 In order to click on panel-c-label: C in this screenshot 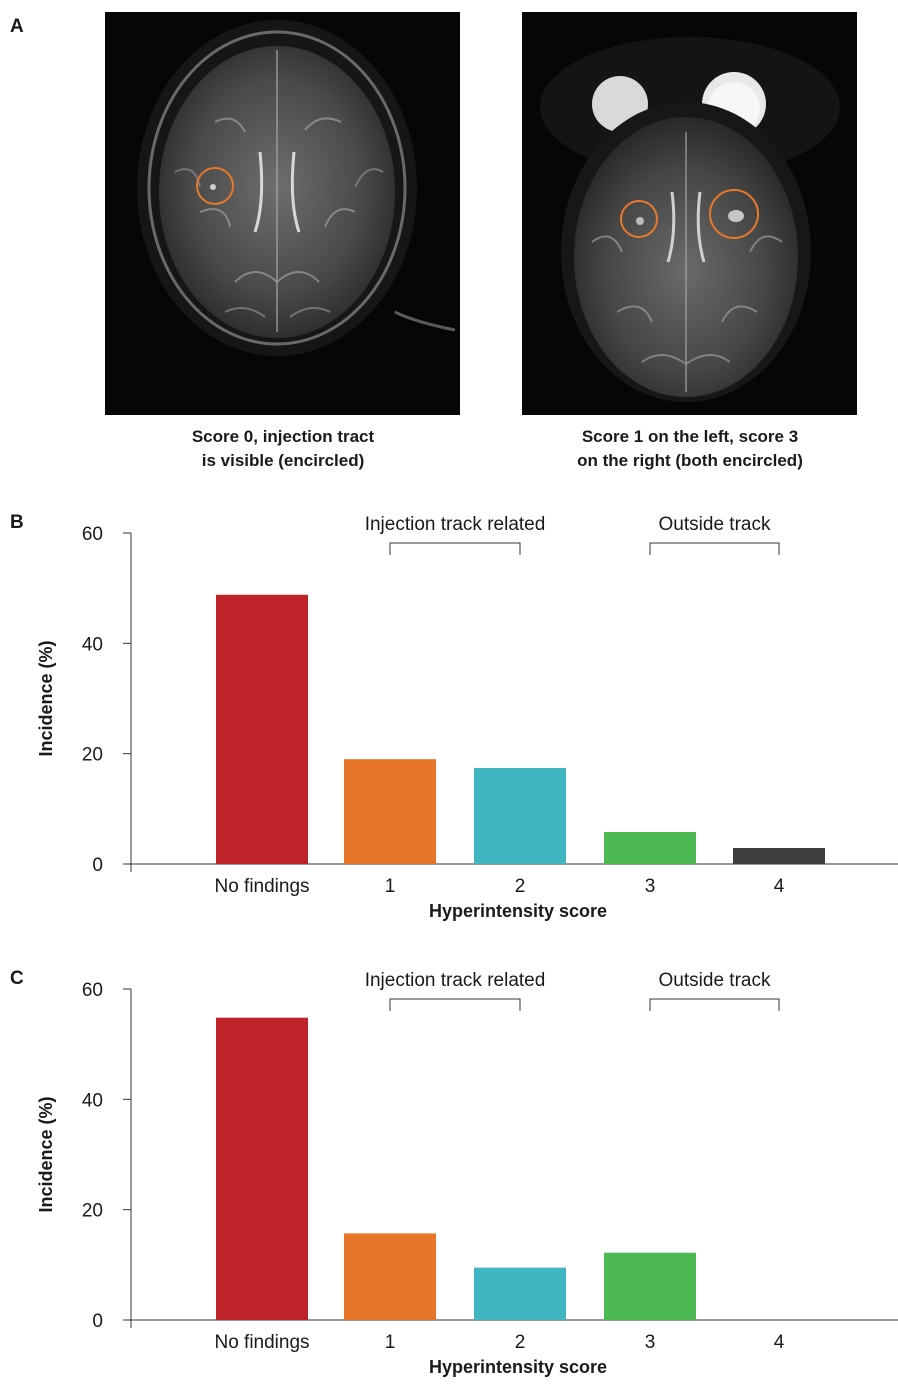, I will do `click(17, 978)`.